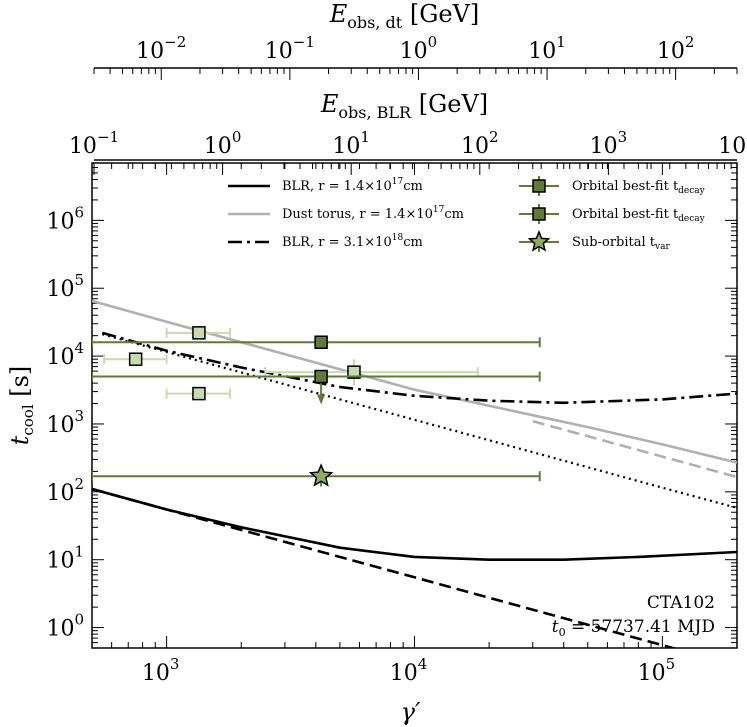 This screenshot has height=727, width=747. I want to click on top-axis-dt-tick-label: 10⁻¹, so click(290, 48).